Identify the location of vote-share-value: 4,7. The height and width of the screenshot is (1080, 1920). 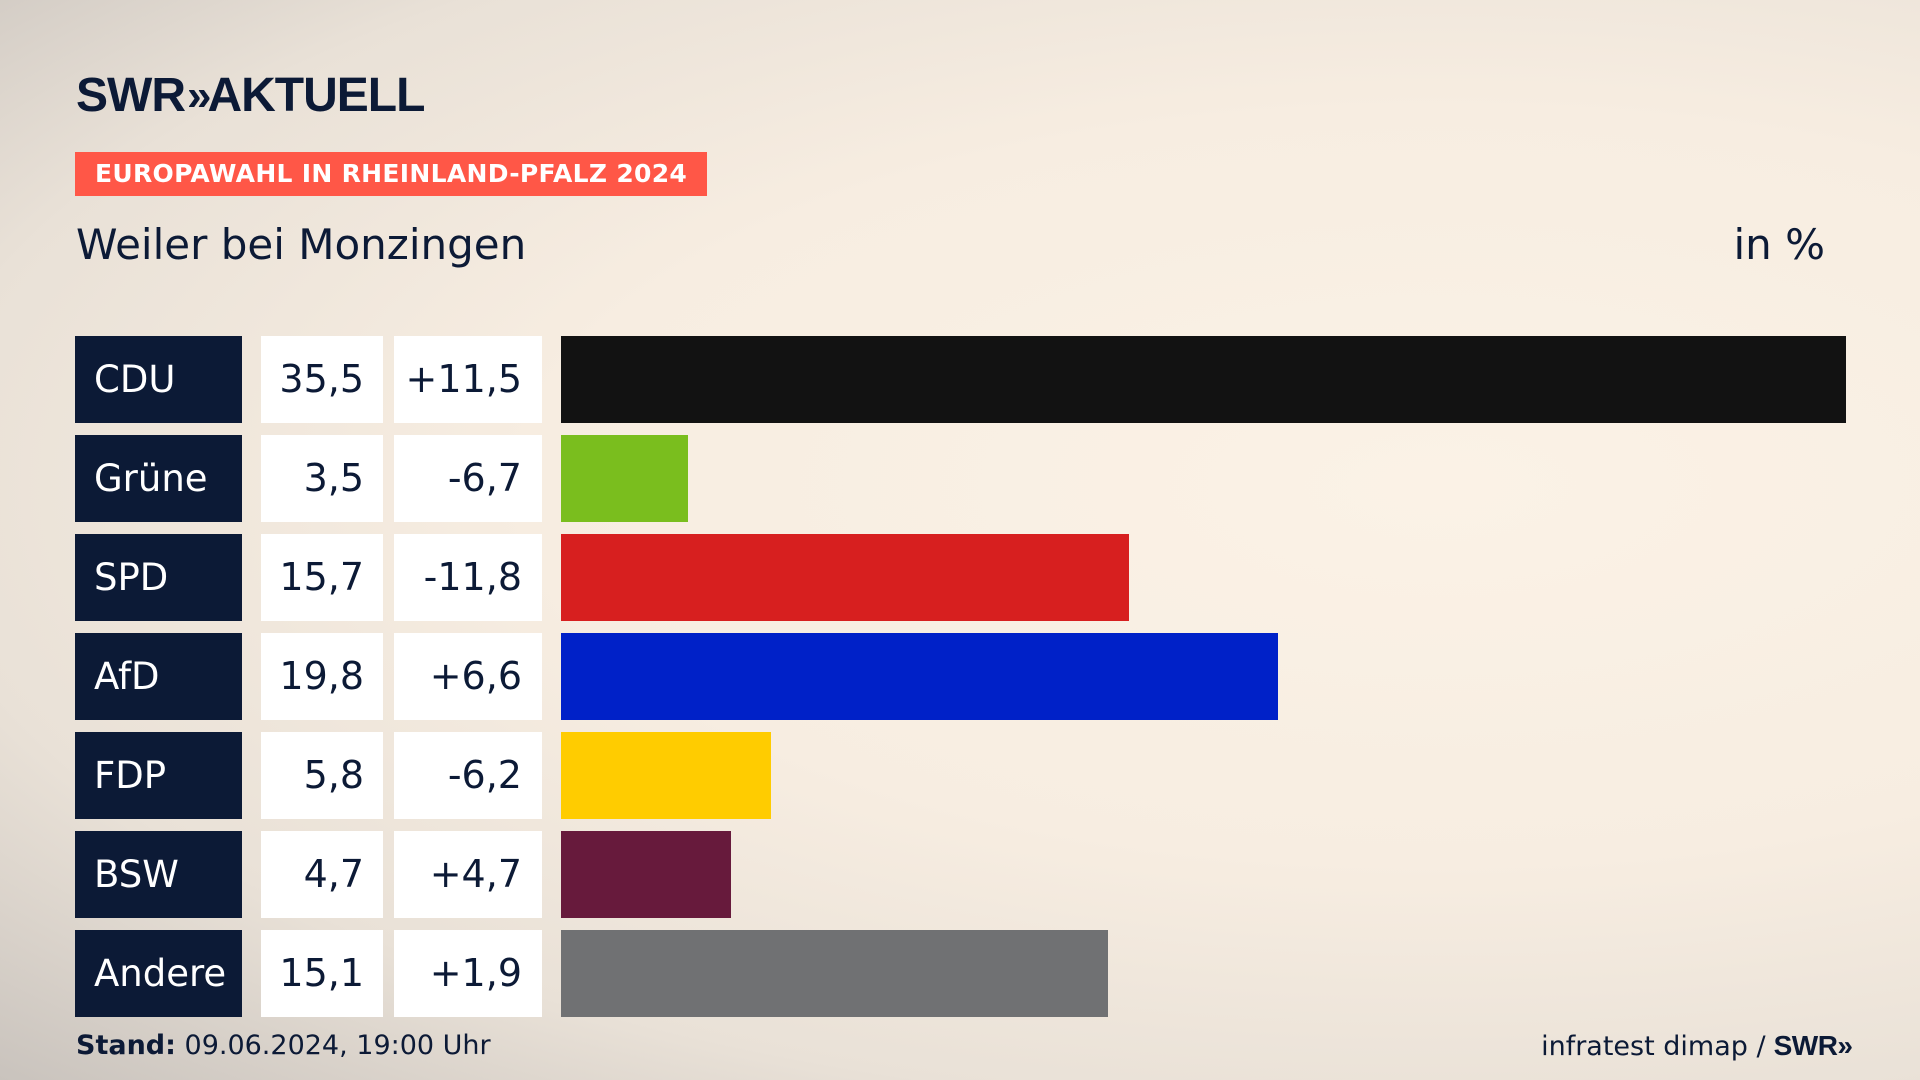
(322, 874).